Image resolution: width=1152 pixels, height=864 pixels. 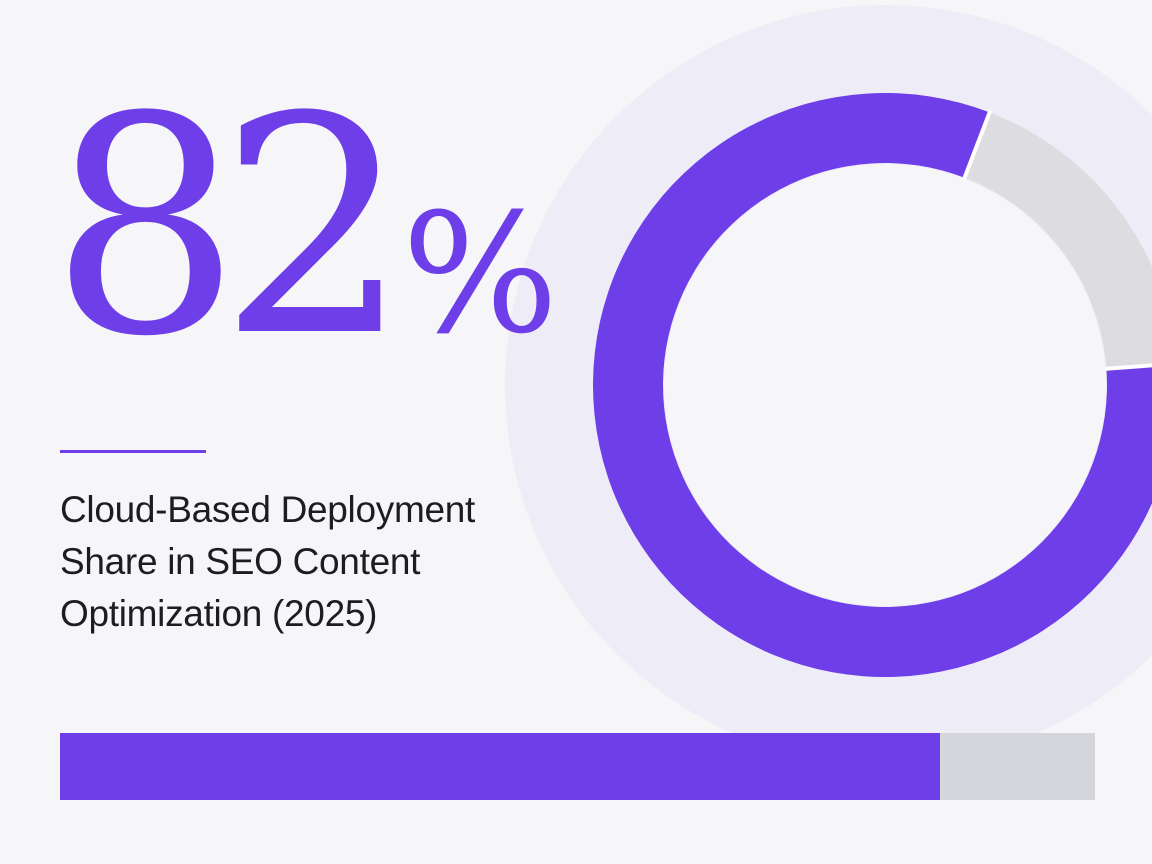 What do you see at coordinates (230, 227) in the screenshot?
I see `percentage-value: 82` at bounding box center [230, 227].